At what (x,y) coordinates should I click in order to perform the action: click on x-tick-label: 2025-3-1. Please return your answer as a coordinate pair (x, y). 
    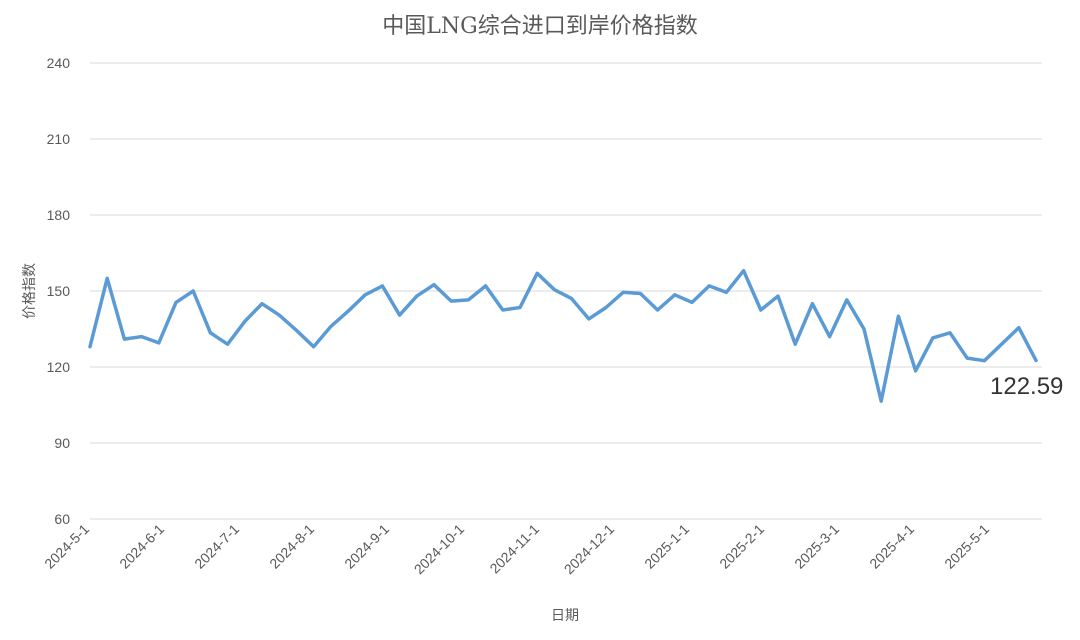
    Looking at the image, I should click on (816, 546).